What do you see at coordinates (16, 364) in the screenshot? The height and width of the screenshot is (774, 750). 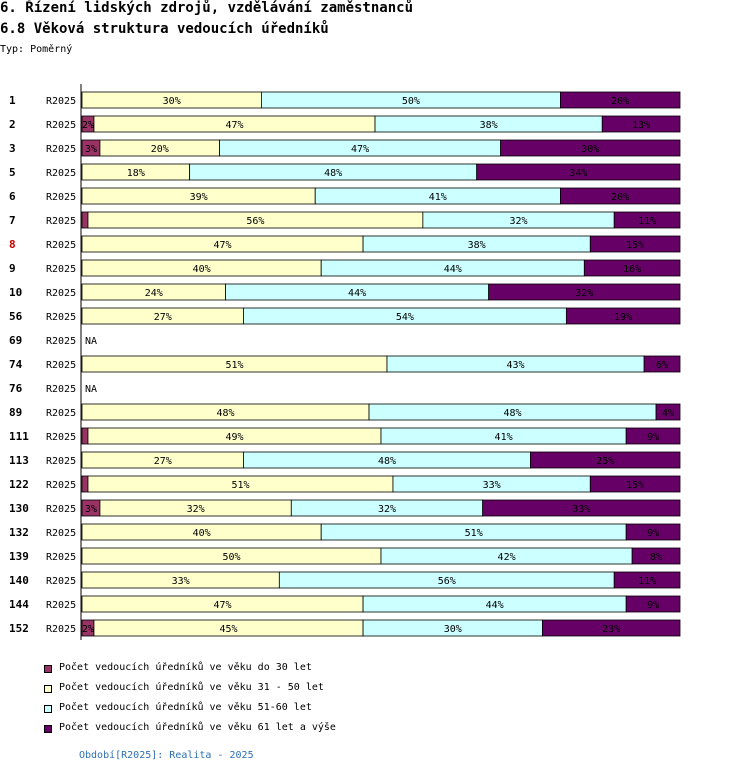 I see `row-id-label: 74` at bounding box center [16, 364].